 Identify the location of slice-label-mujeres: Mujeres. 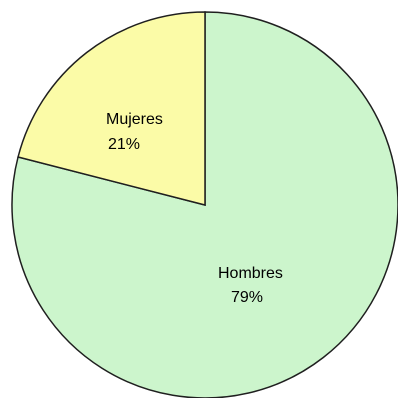
(134, 119).